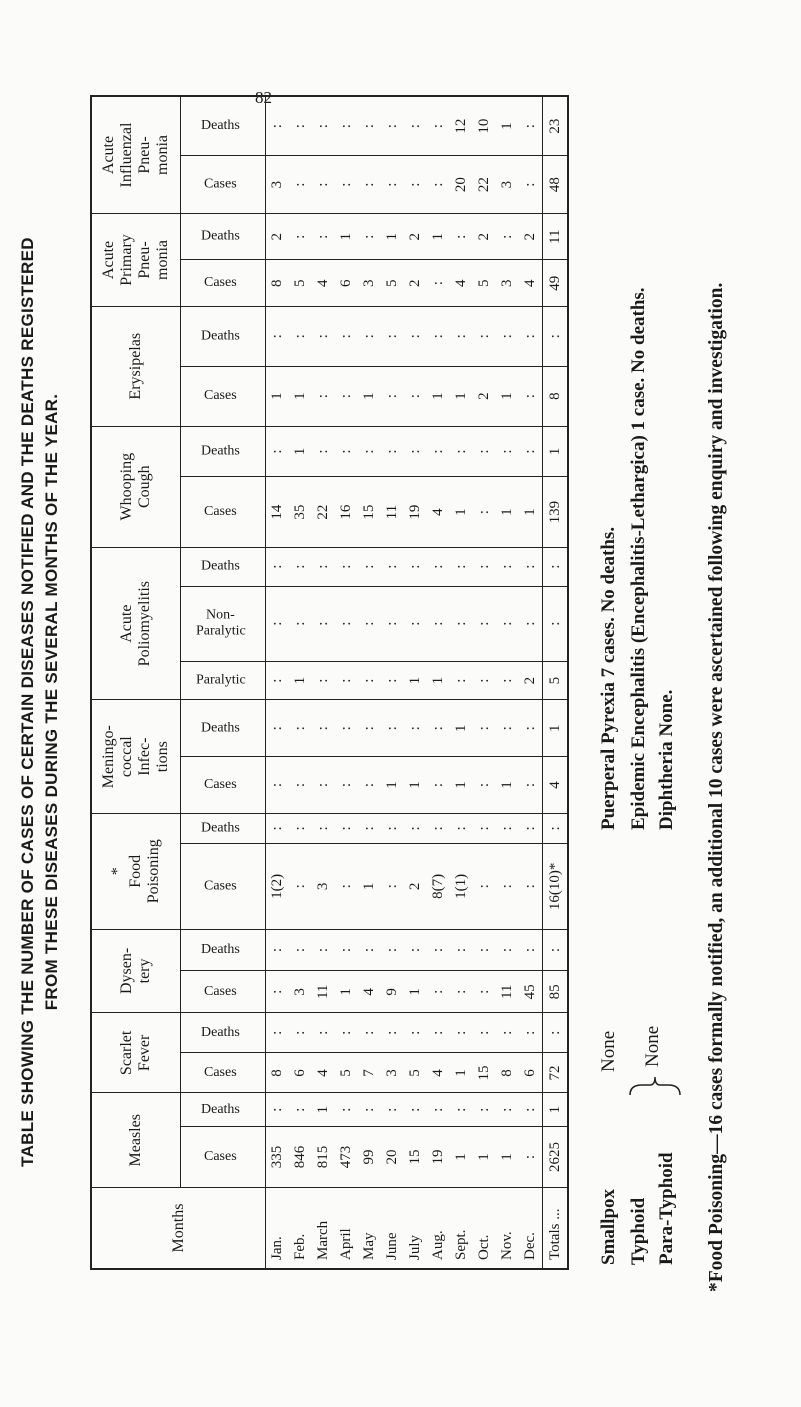 This screenshot has width=801, height=1407. Describe the element at coordinates (484, 682) in the screenshot. I see `month-row: Oct. 1:15::::::::::::2:5 2 22 10` at that location.